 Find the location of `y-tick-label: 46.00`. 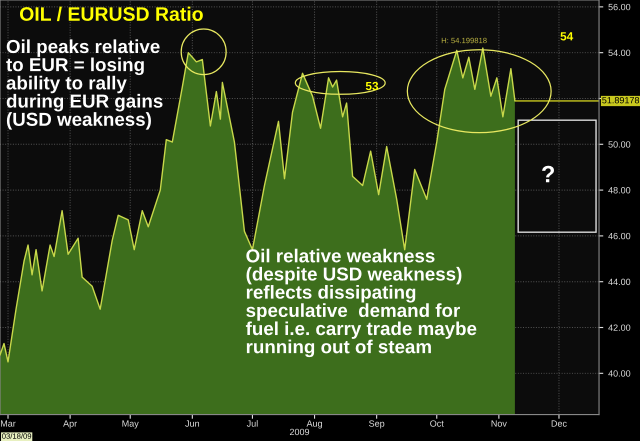

y-tick-label: 46.00 is located at coordinates (619, 236).